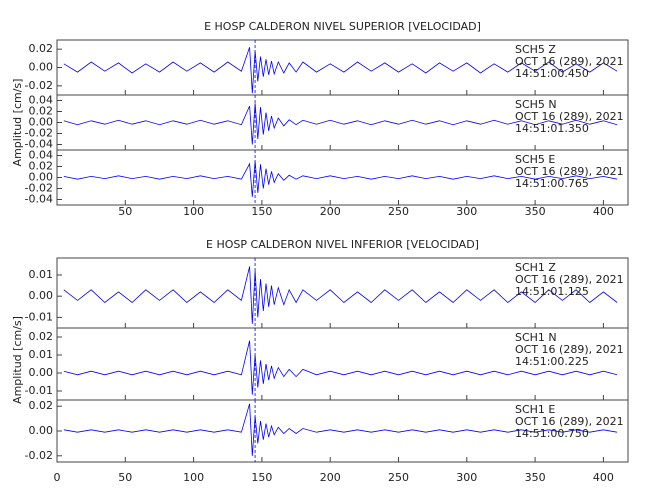  I want to click on trace-label: SCH5 N, so click(536, 104).